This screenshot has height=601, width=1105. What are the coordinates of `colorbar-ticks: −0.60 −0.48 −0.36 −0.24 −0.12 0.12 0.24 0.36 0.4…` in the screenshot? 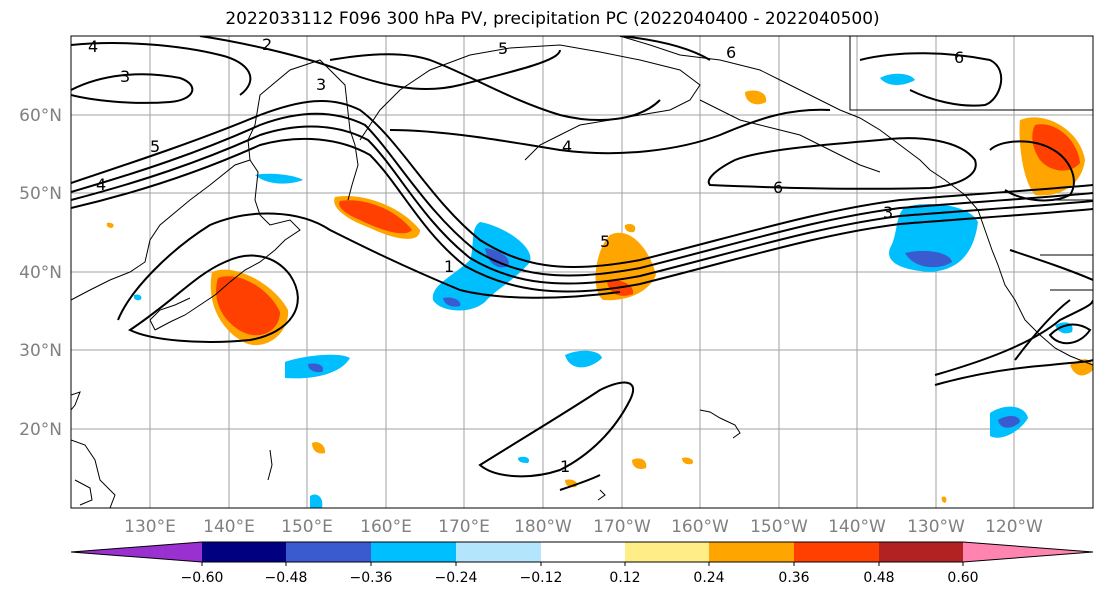 It's located at (580, 574).